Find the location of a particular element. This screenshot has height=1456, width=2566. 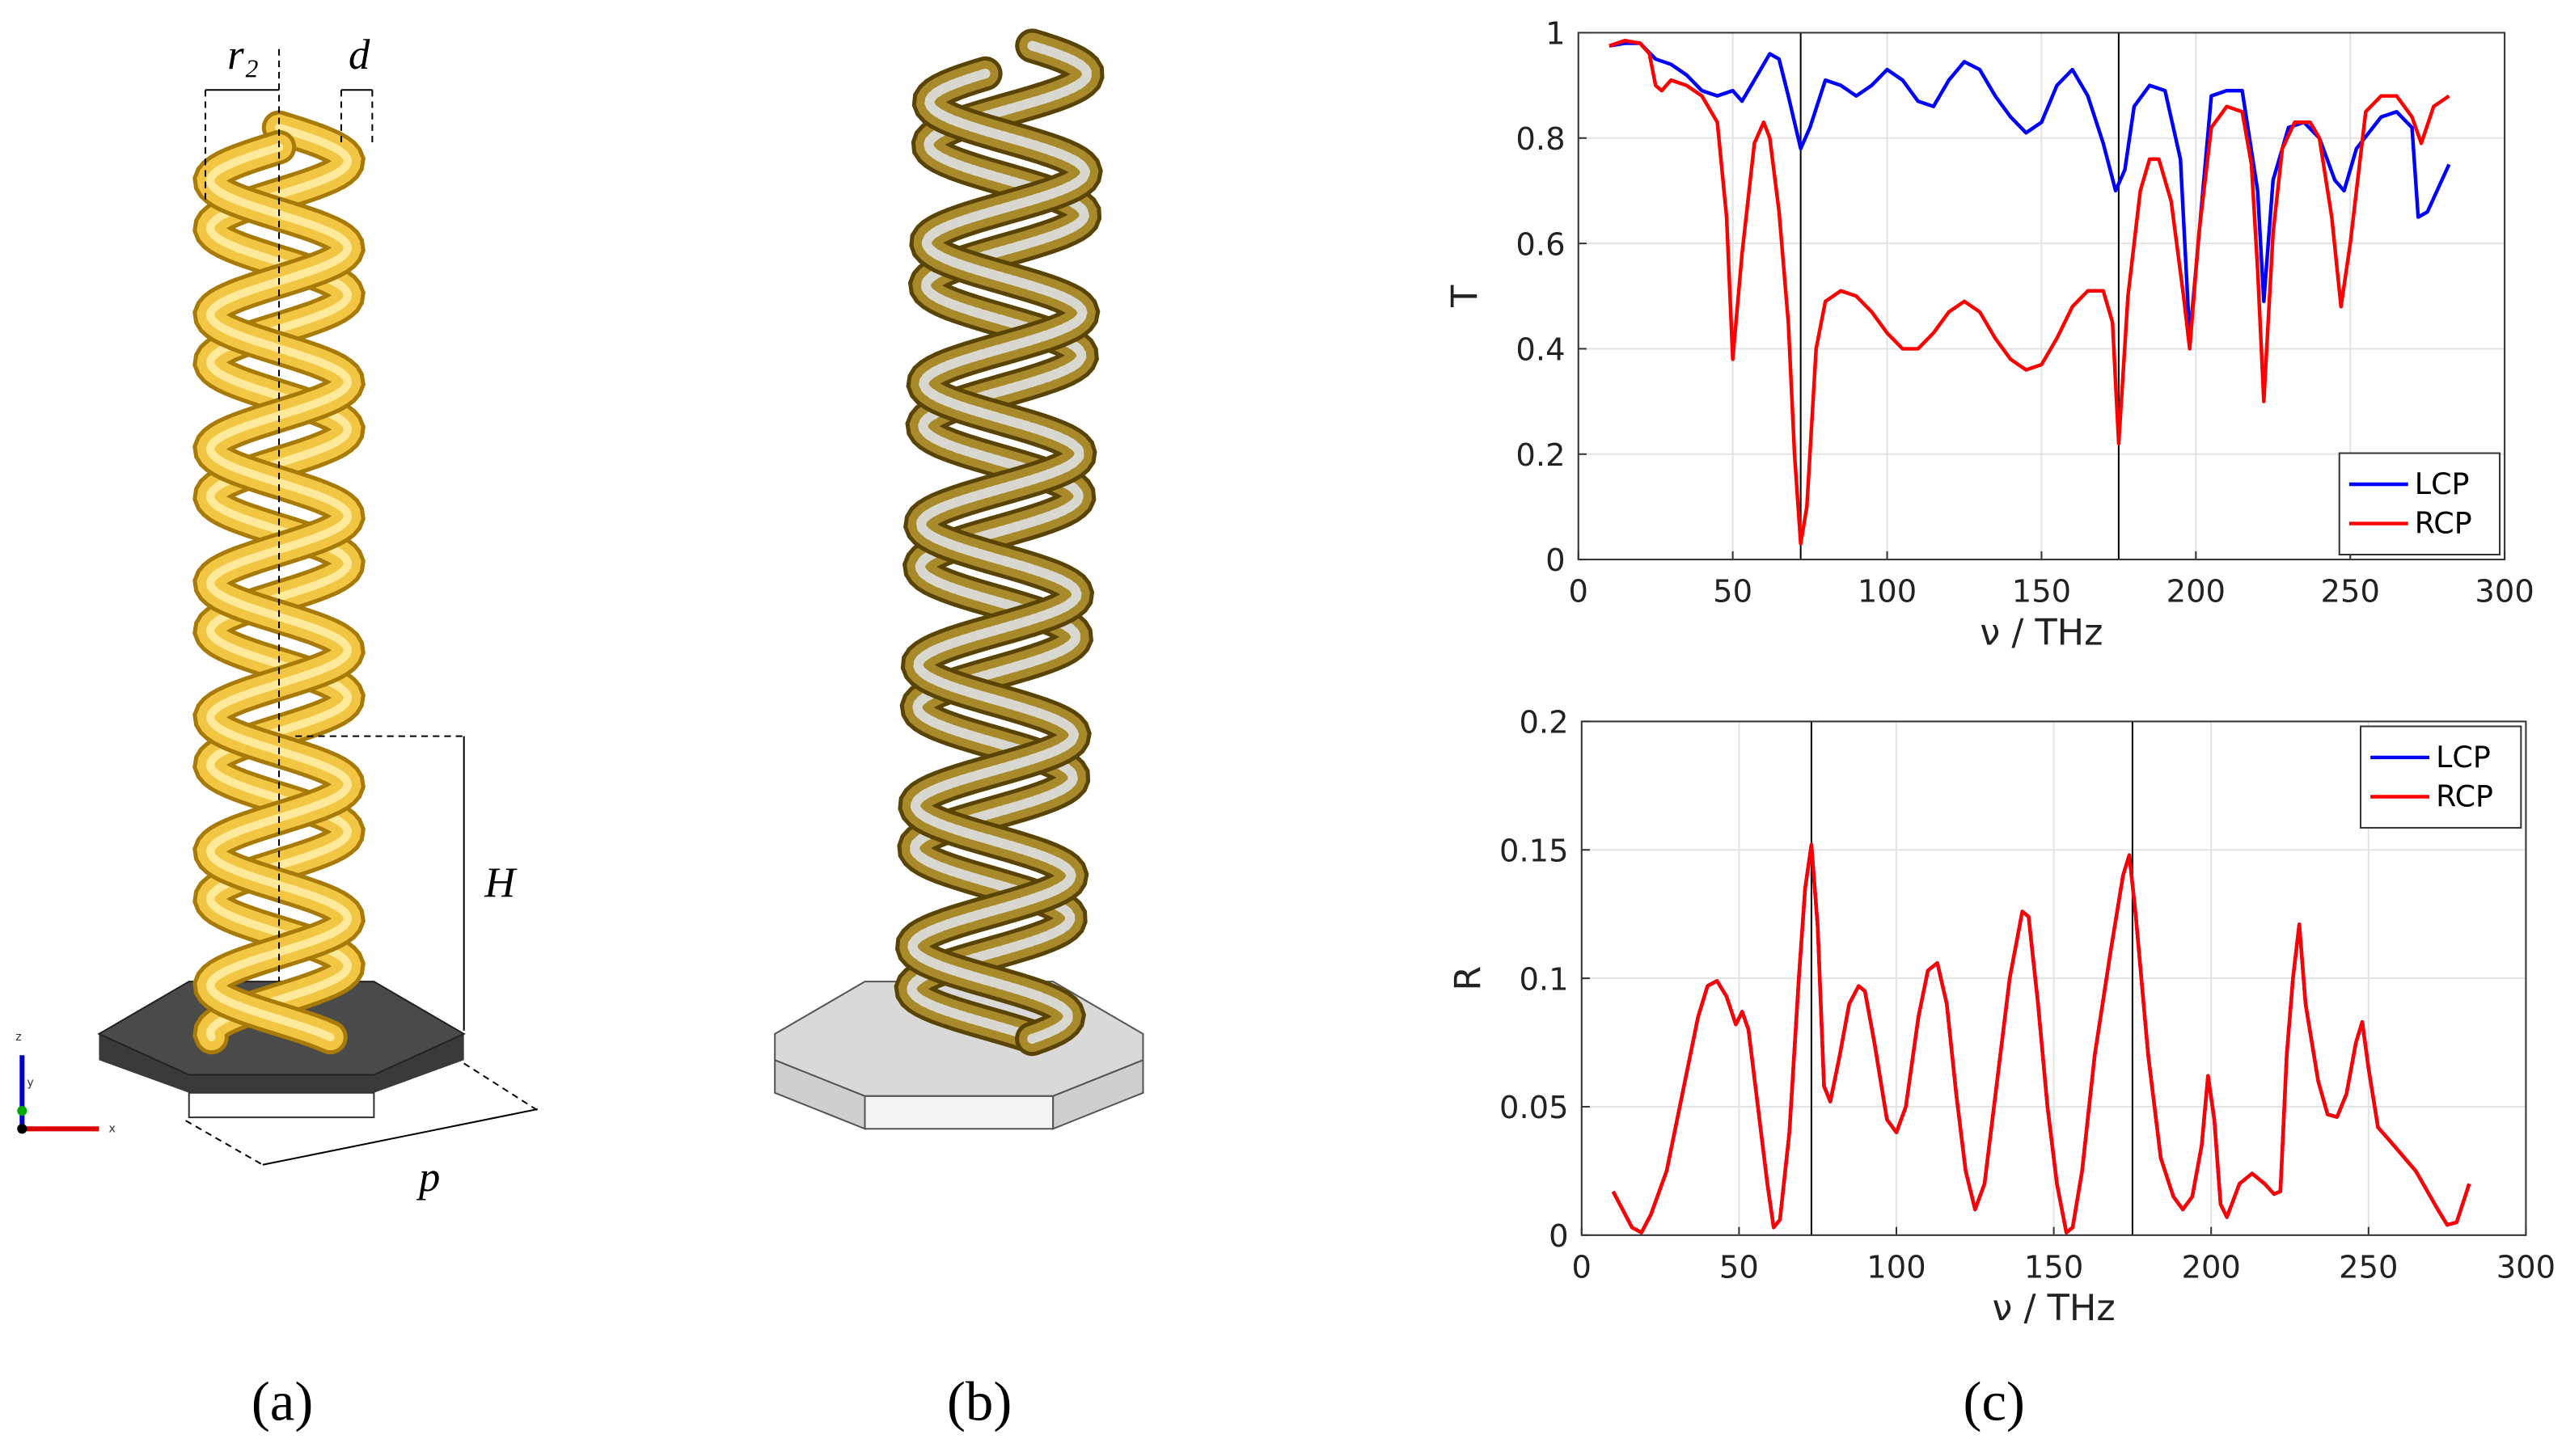

dimensions is located at coordinates (363, 607).